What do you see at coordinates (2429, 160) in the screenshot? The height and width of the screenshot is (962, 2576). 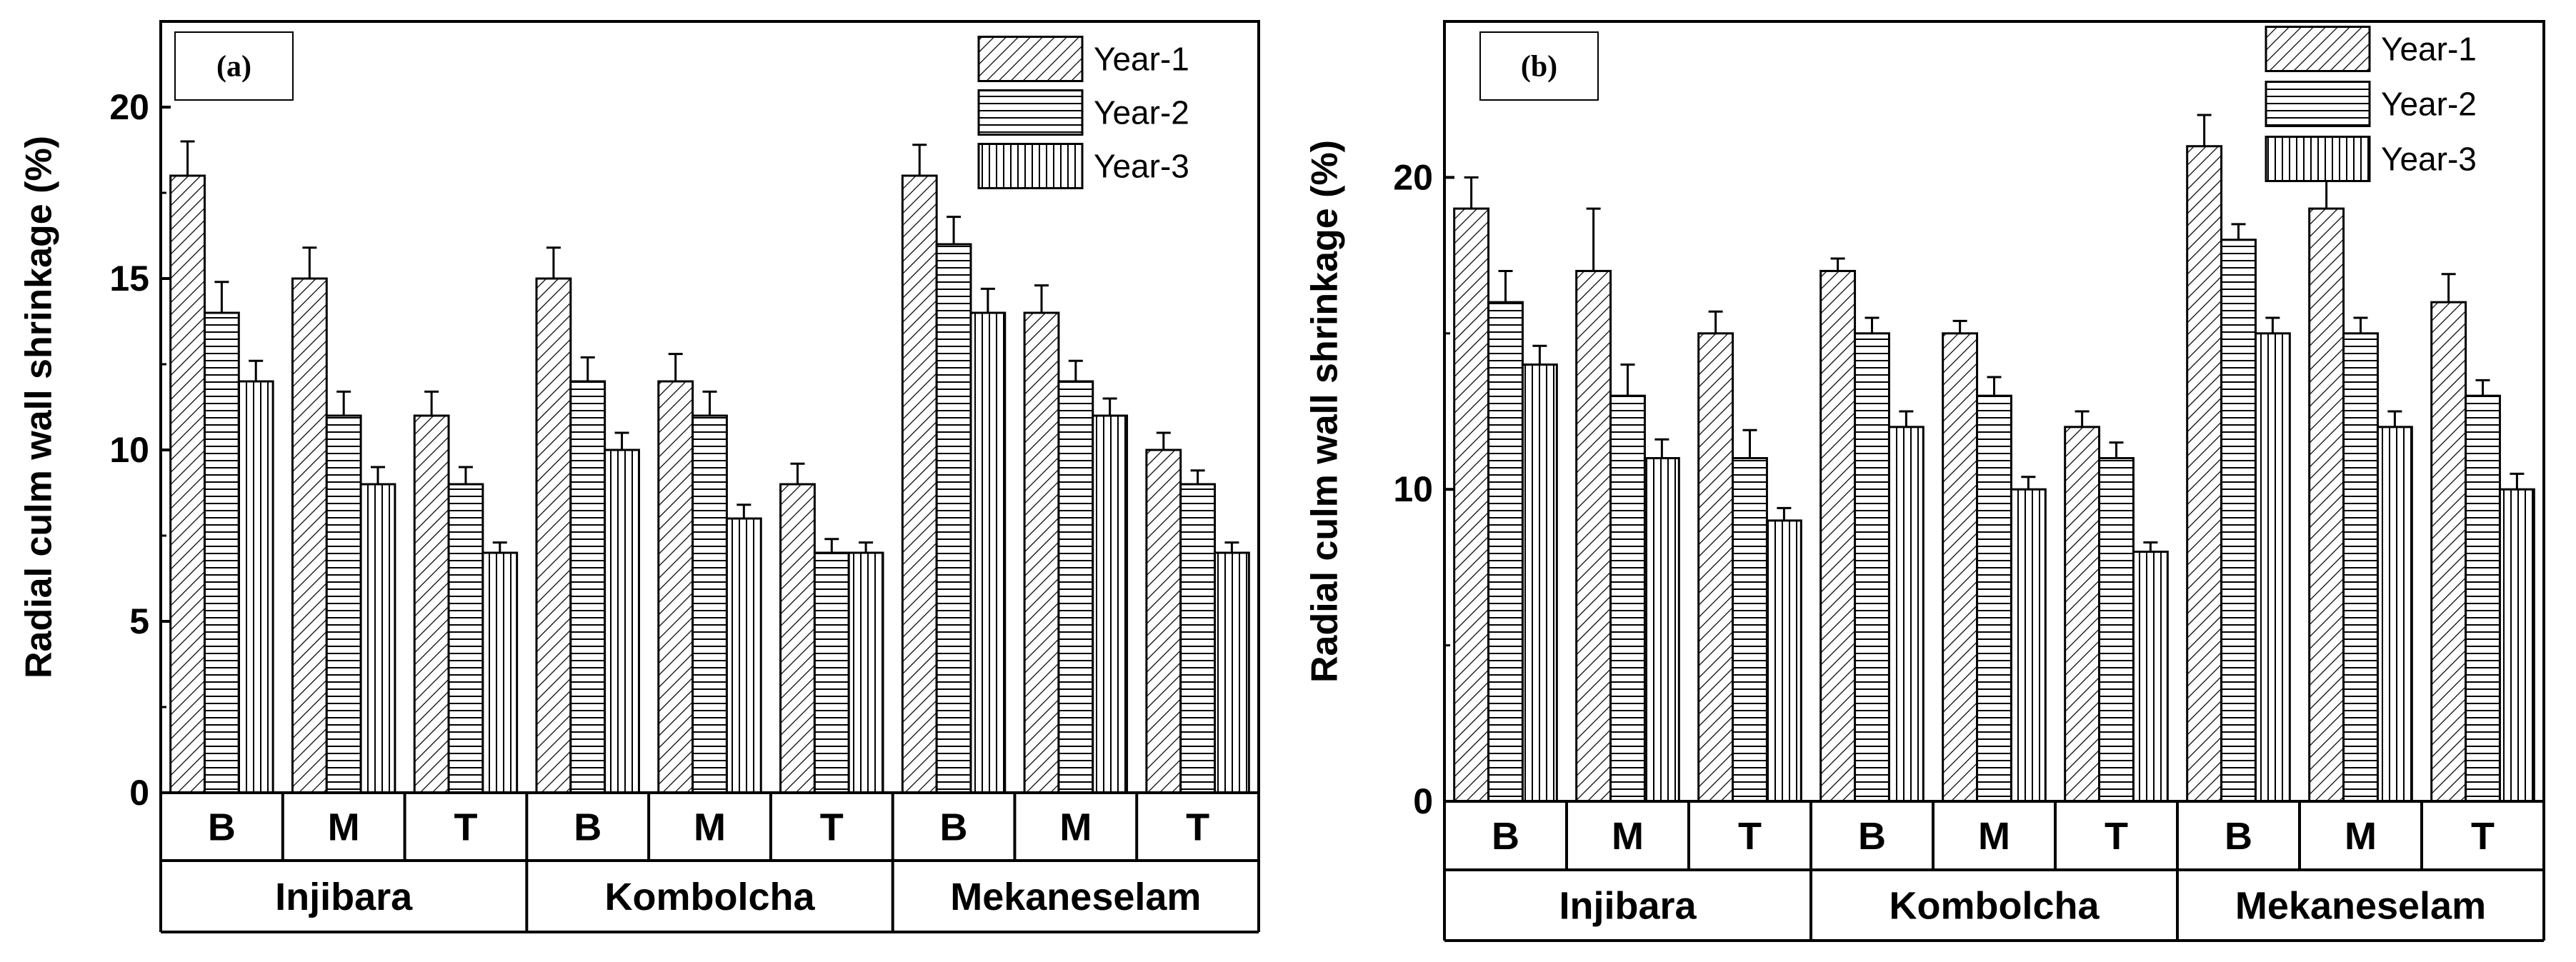 I see `chart-b-legend-label: Year-3` at bounding box center [2429, 160].